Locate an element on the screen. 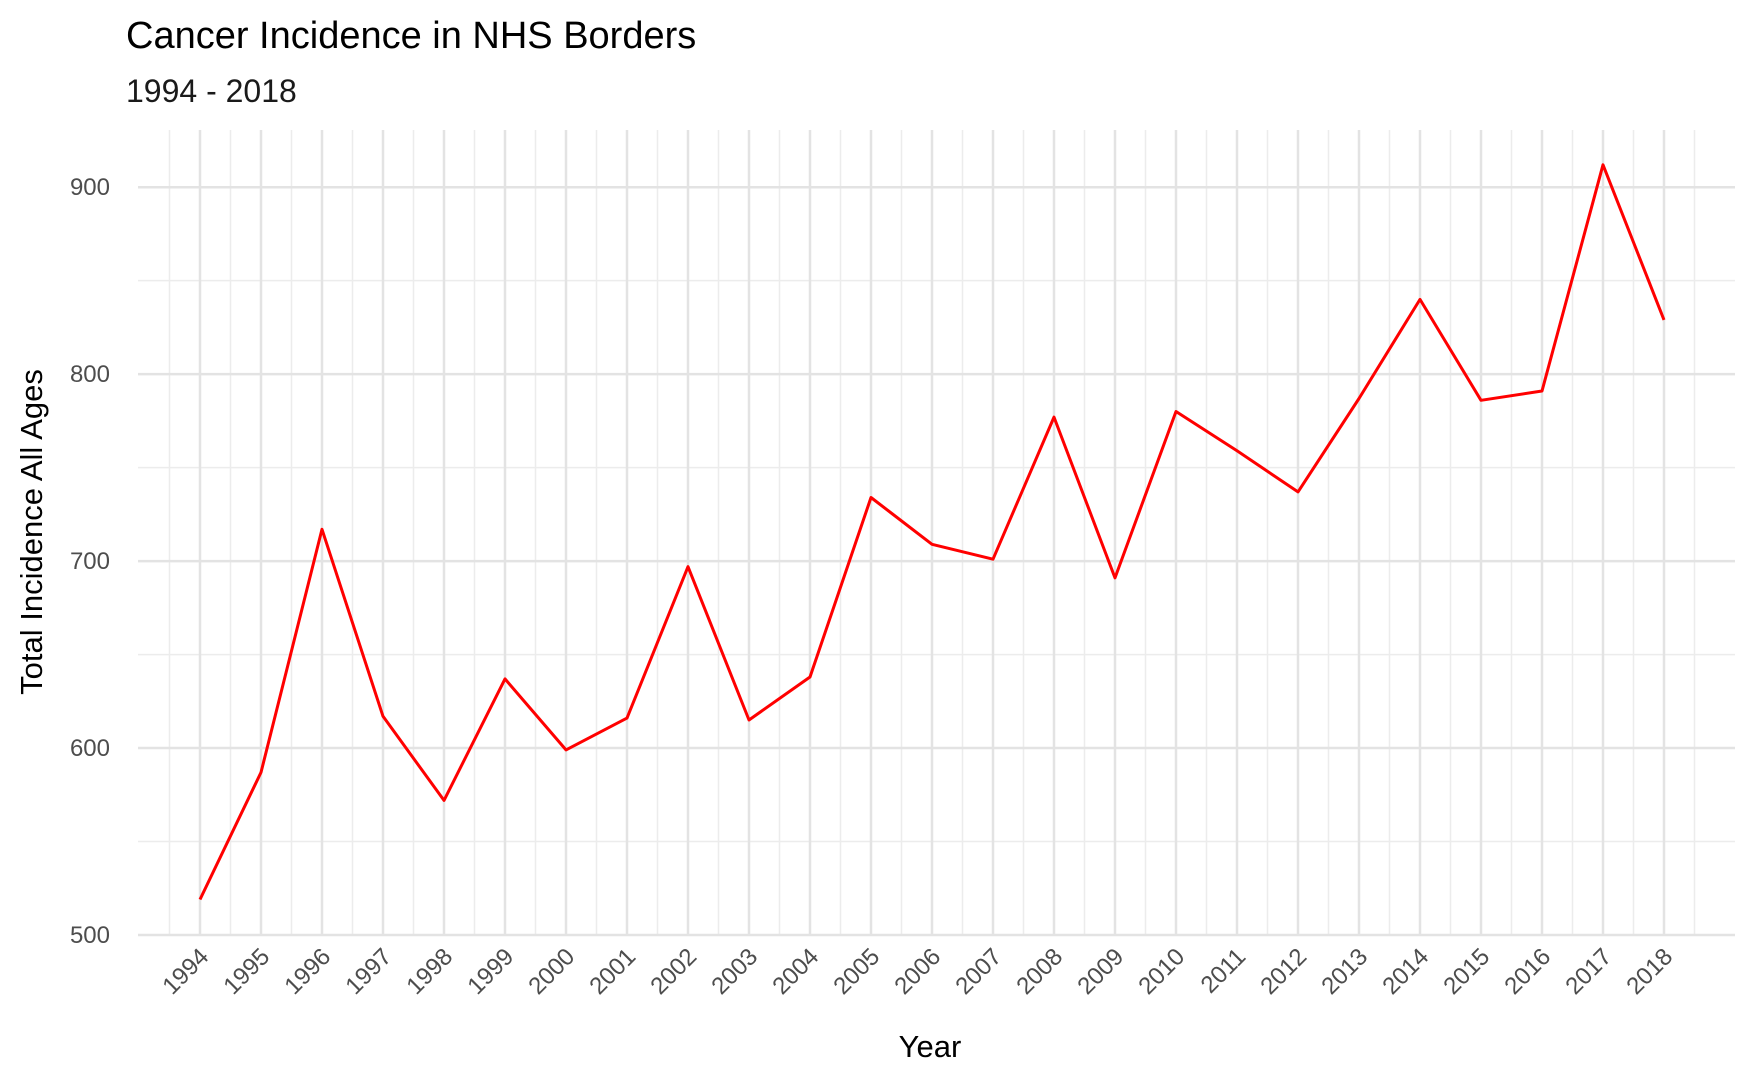  data-point-2005 is located at coordinates (871, 498).